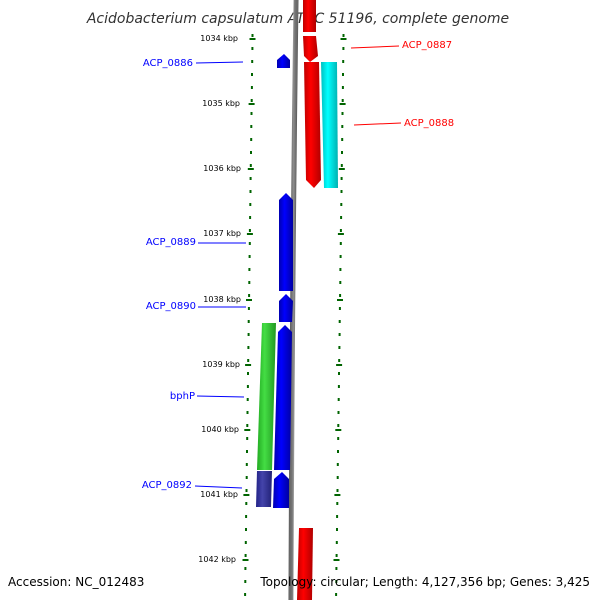 This screenshot has width=600, height=600. I want to click on label-acp-0890: ACP_0890, so click(171, 306).